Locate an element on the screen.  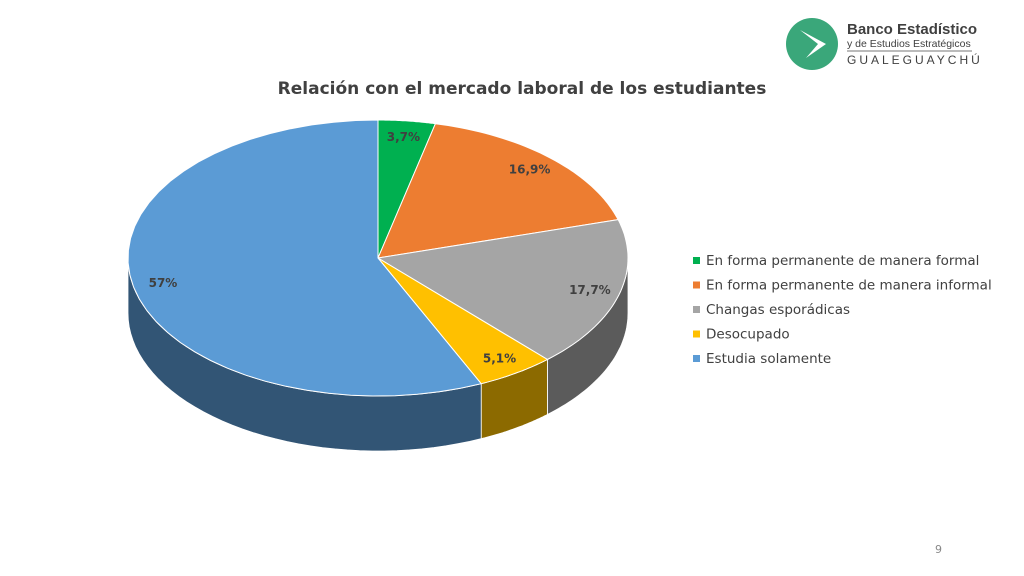
logo-mark is located at coordinates (812, 44).